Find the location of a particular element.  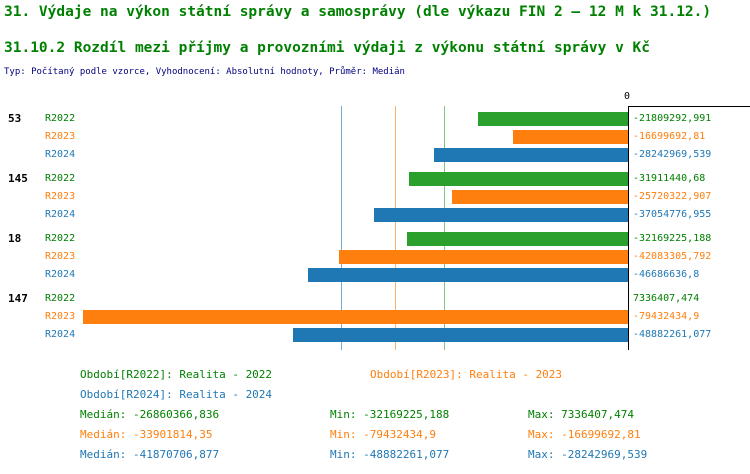

category-label-18: 18 is located at coordinates (15, 238).